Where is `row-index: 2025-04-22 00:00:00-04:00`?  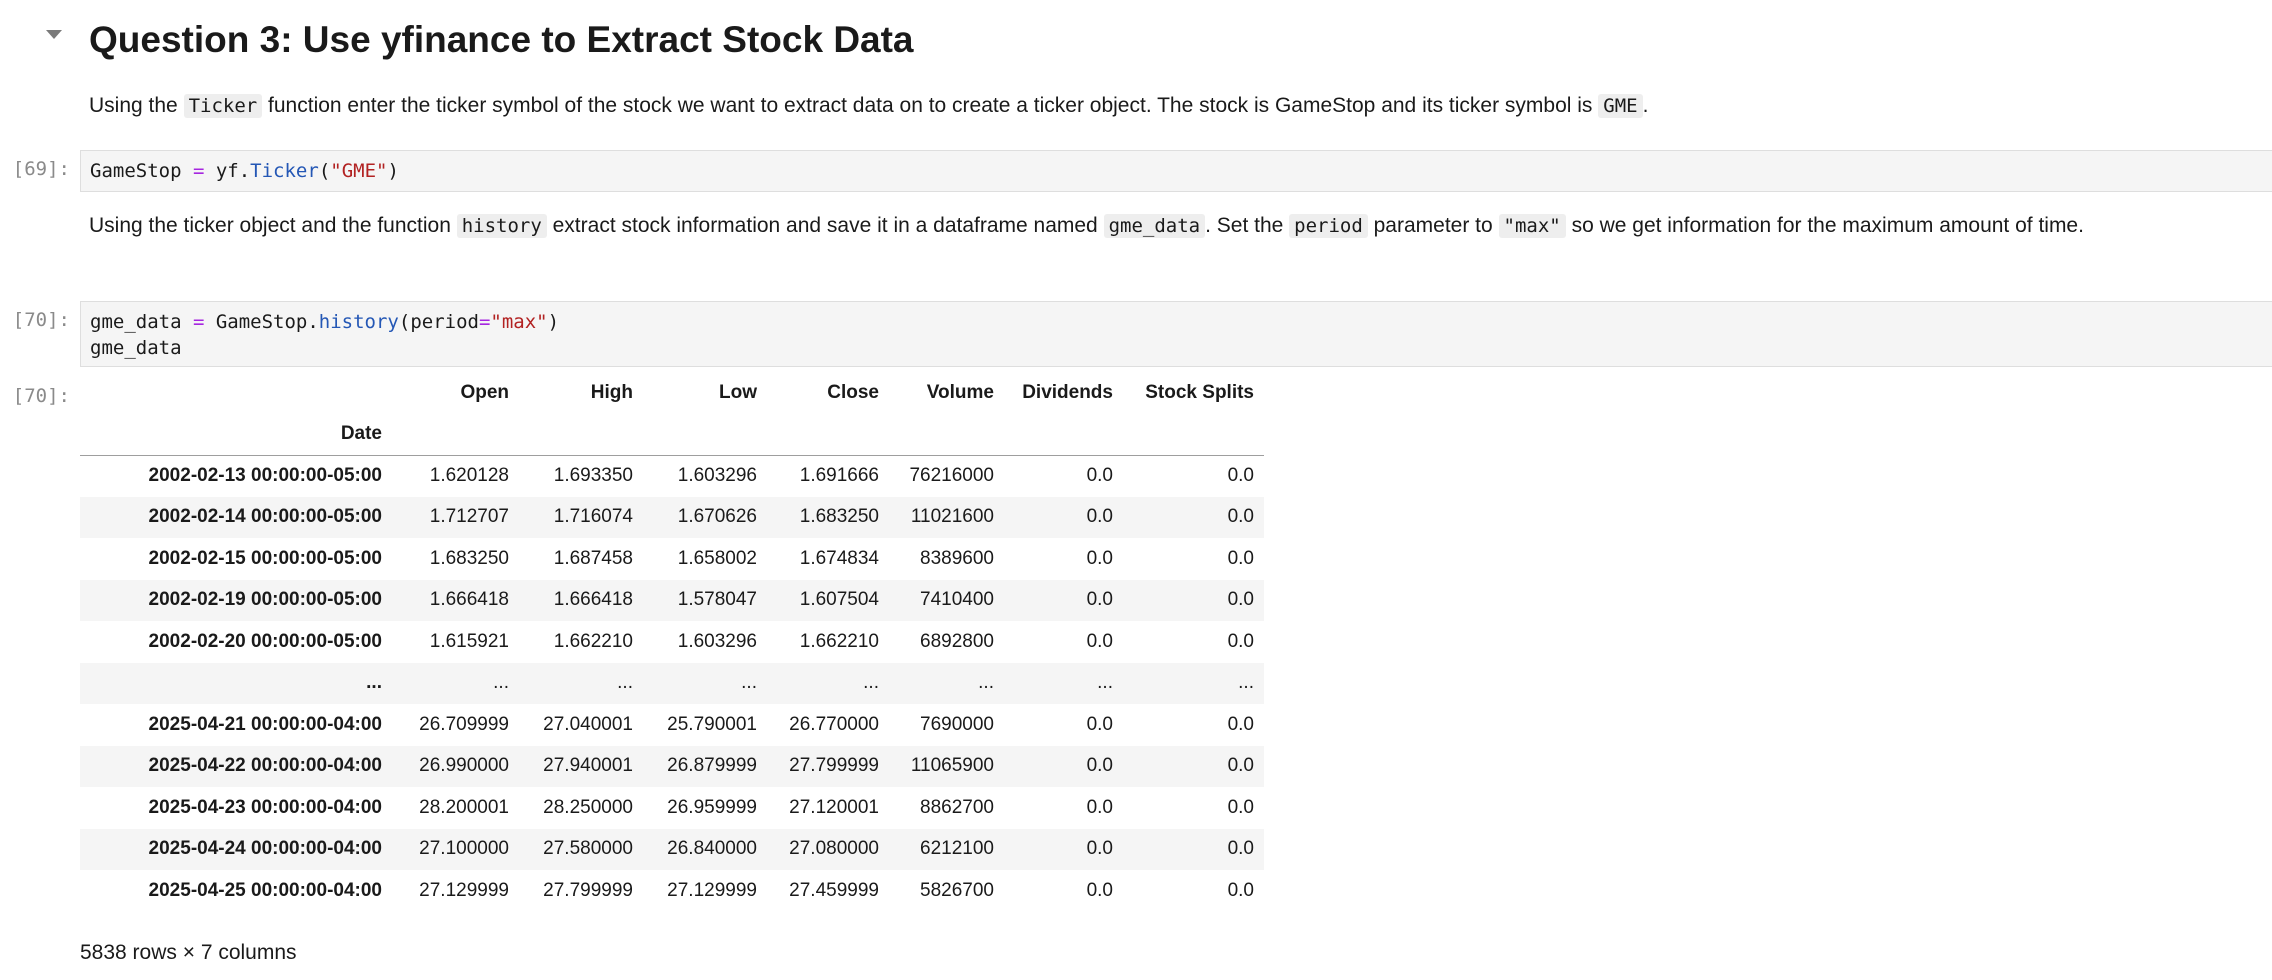
row-index: 2025-04-22 00:00:00-04:00 is located at coordinates (265, 766).